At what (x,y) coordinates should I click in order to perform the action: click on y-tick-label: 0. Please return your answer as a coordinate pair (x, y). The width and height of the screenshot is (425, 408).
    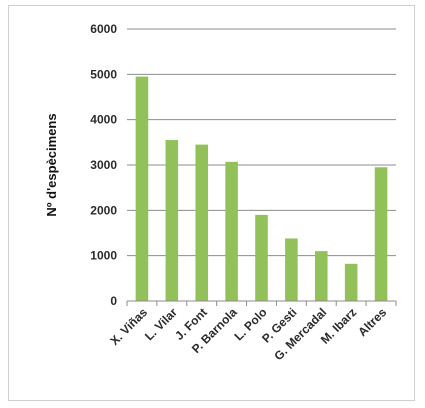
    Looking at the image, I should click on (113, 301).